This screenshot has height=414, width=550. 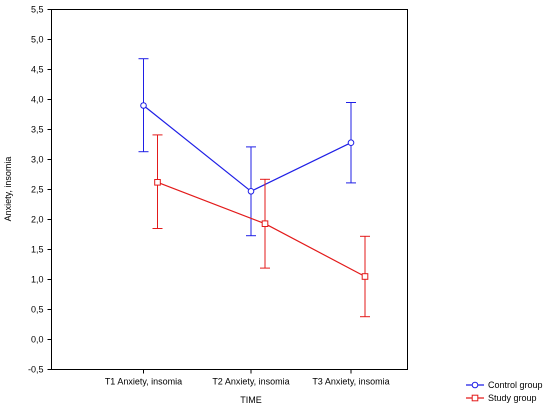 I want to click on y-axis: -0,5 0,0 0,5 1,0 1,5 2,0 2,5 3,0 3,5 4,0 4,5 5,0 5,5, so click(x=40, y=190).